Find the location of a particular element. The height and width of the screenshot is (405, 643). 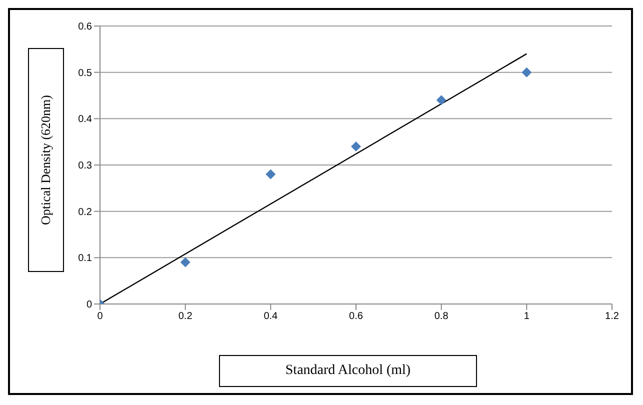

x-tick-label: 0.2 is located at coordinates (185, 316).